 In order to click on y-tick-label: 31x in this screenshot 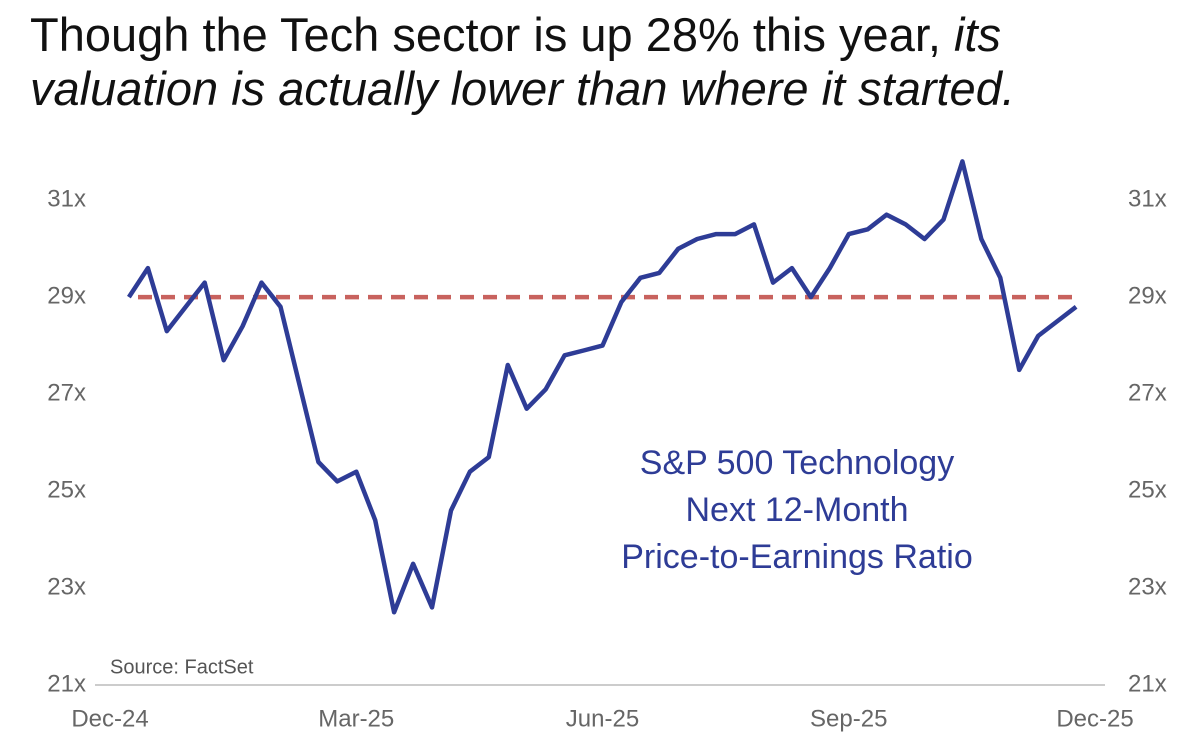, I will do `click(66, 199)`.